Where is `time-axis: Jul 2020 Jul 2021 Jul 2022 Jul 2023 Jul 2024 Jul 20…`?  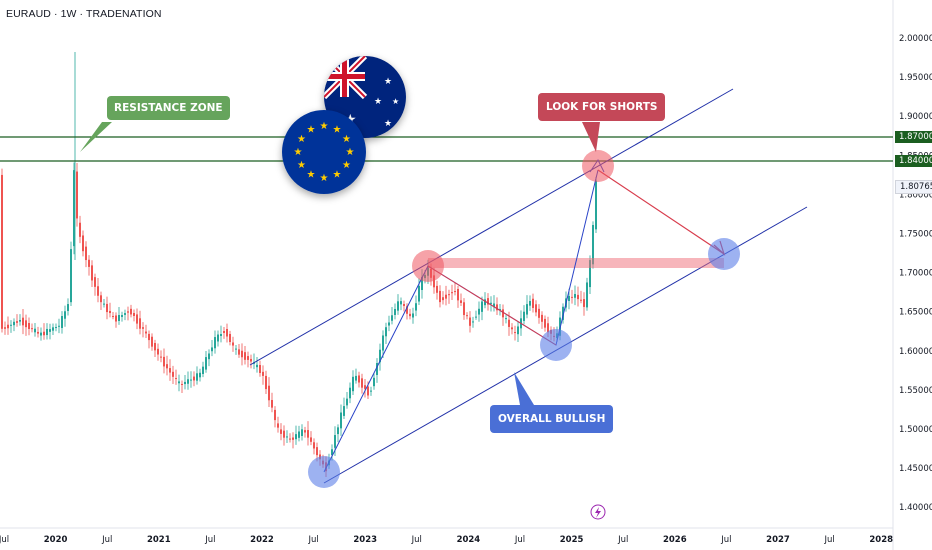 time-axis: Jul 2020 Jul 2021 Jul 2022 Jul 2023 Jul 2024 Jul 20… is located at coordinates (446, 540).